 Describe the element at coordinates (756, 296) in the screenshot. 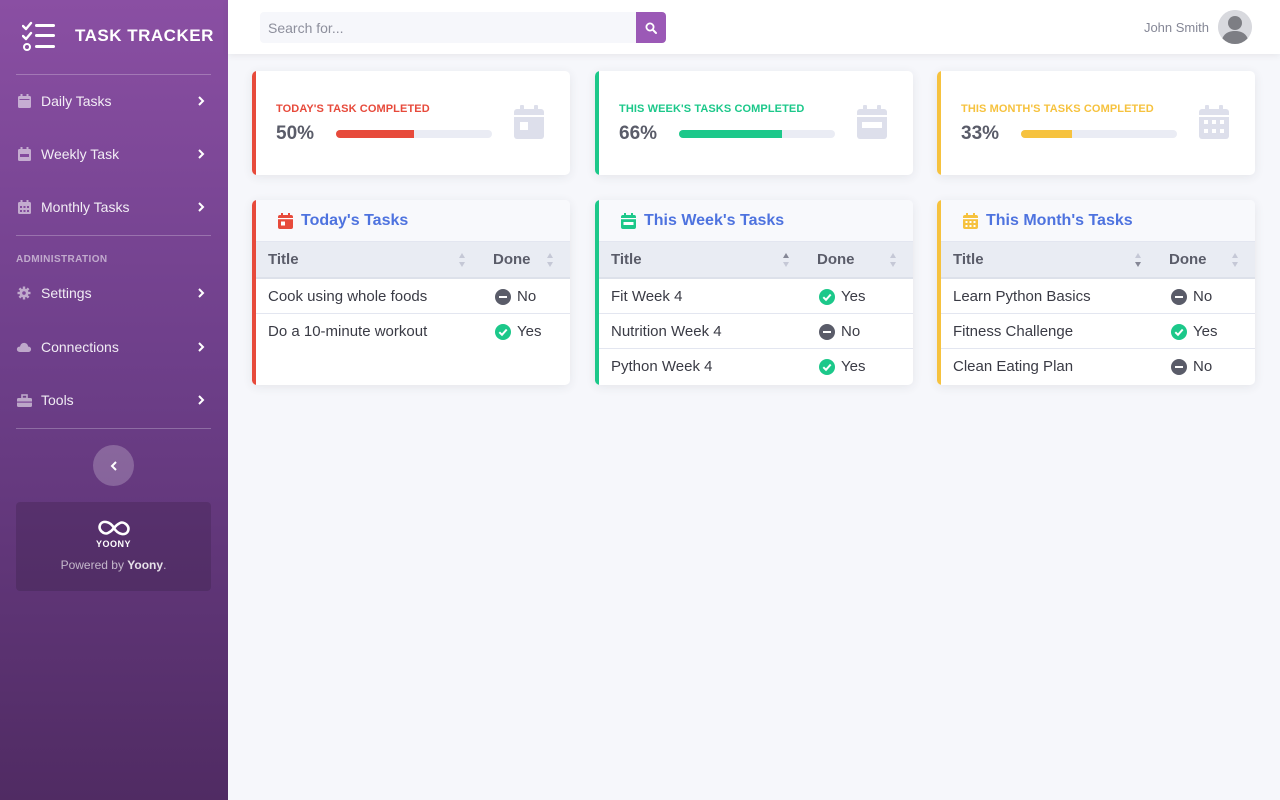

I see `table-row: Fit Week 4 Yes` at that location.